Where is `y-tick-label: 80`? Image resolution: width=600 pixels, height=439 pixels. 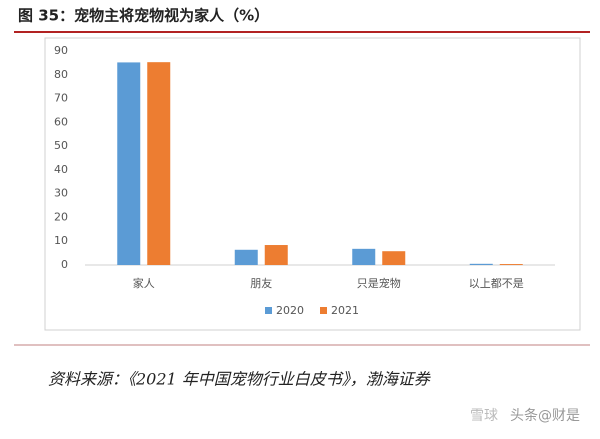 y-tick-label: 80 is located at coordinates (61, 74).